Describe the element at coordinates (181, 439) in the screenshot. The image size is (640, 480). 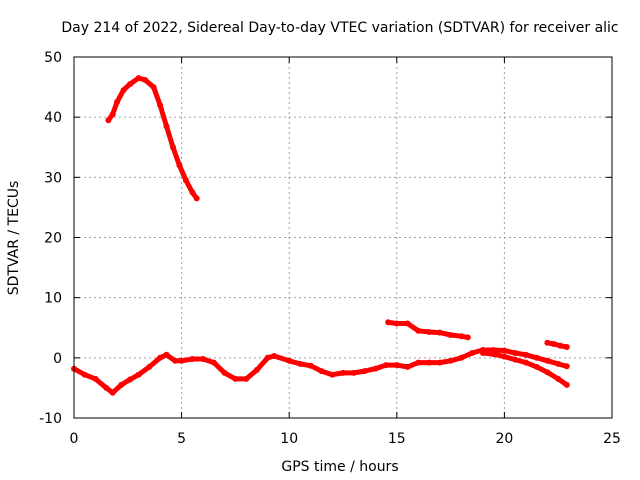
I see `x-tick-label: 5` at that location.